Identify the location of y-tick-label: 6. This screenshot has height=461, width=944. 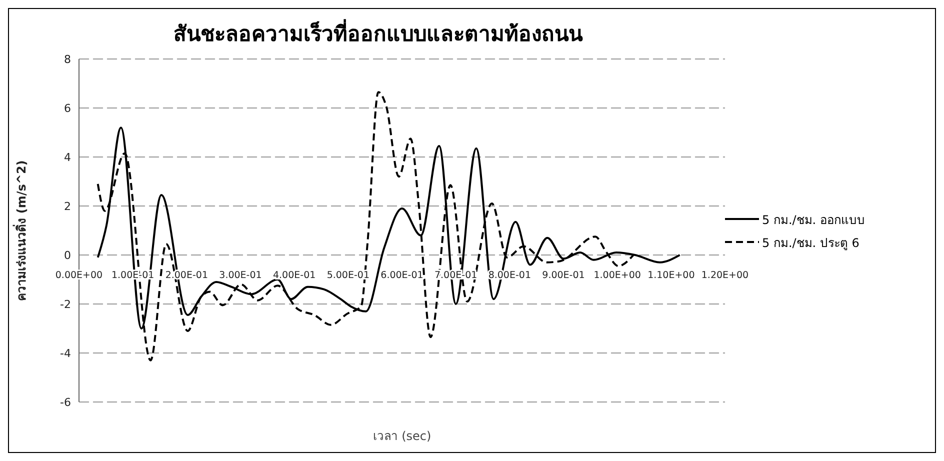
(67, 108).